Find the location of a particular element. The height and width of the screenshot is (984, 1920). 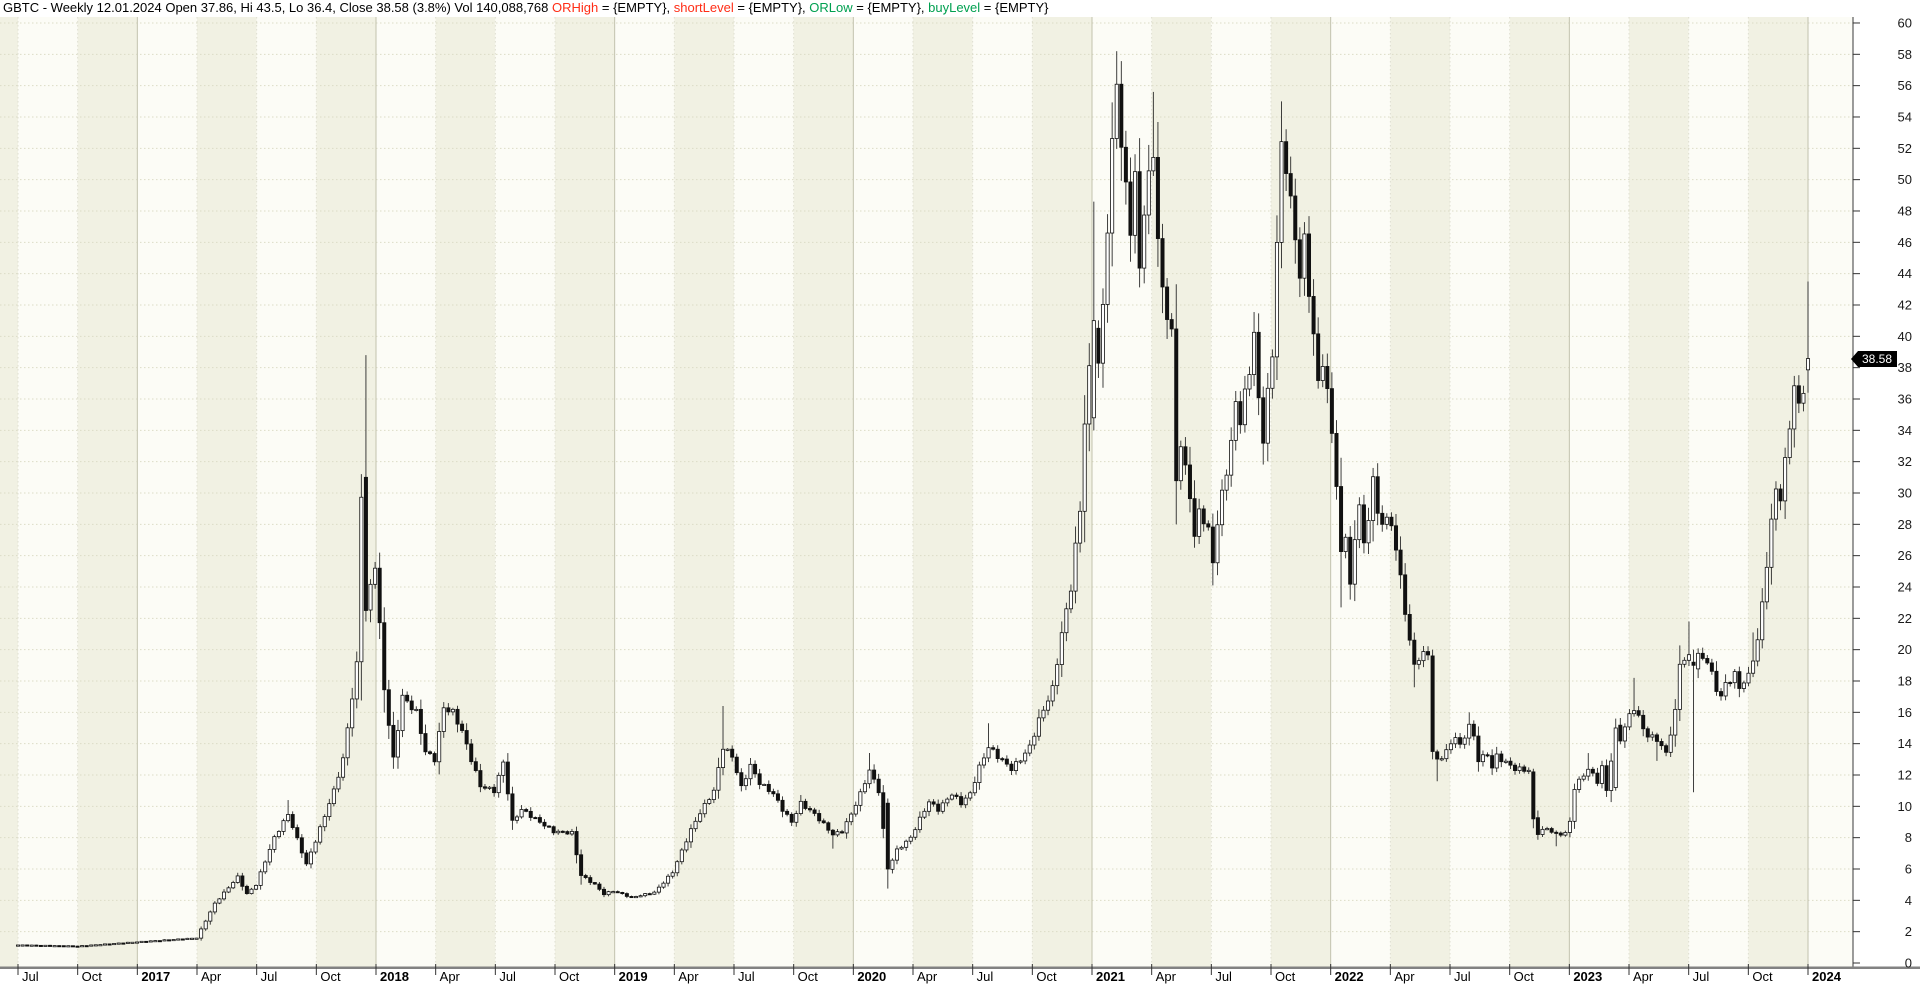

y-tick-label: 10 is located at coordinates (1905, 806).